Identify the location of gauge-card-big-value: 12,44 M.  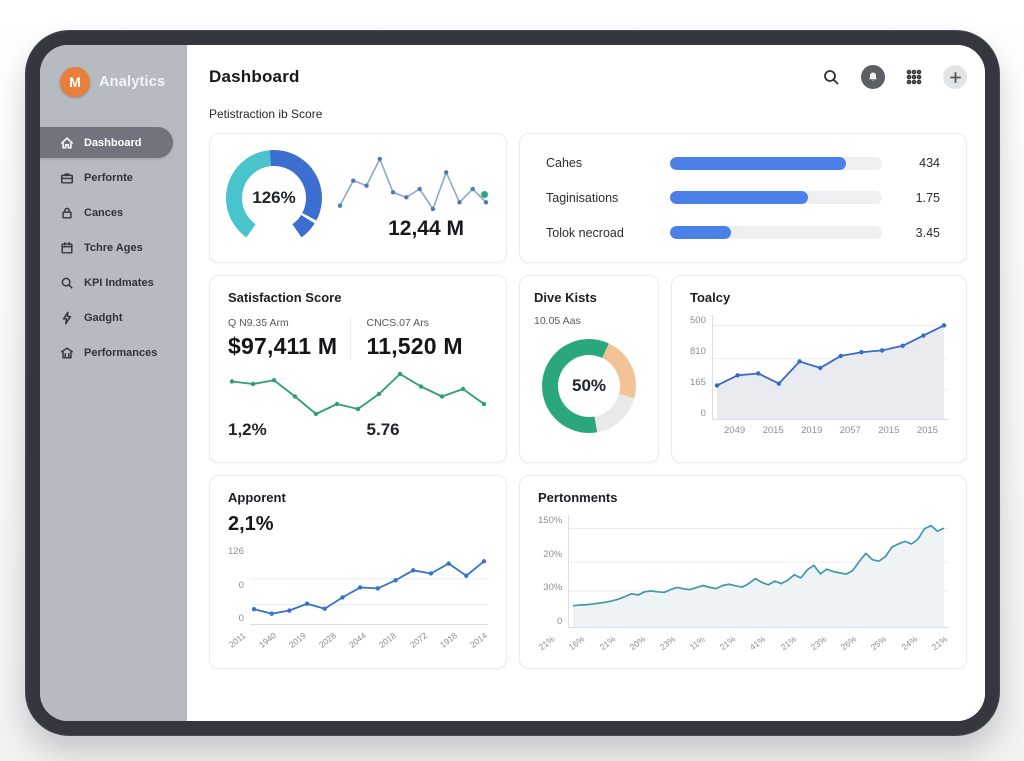
(426, 228).